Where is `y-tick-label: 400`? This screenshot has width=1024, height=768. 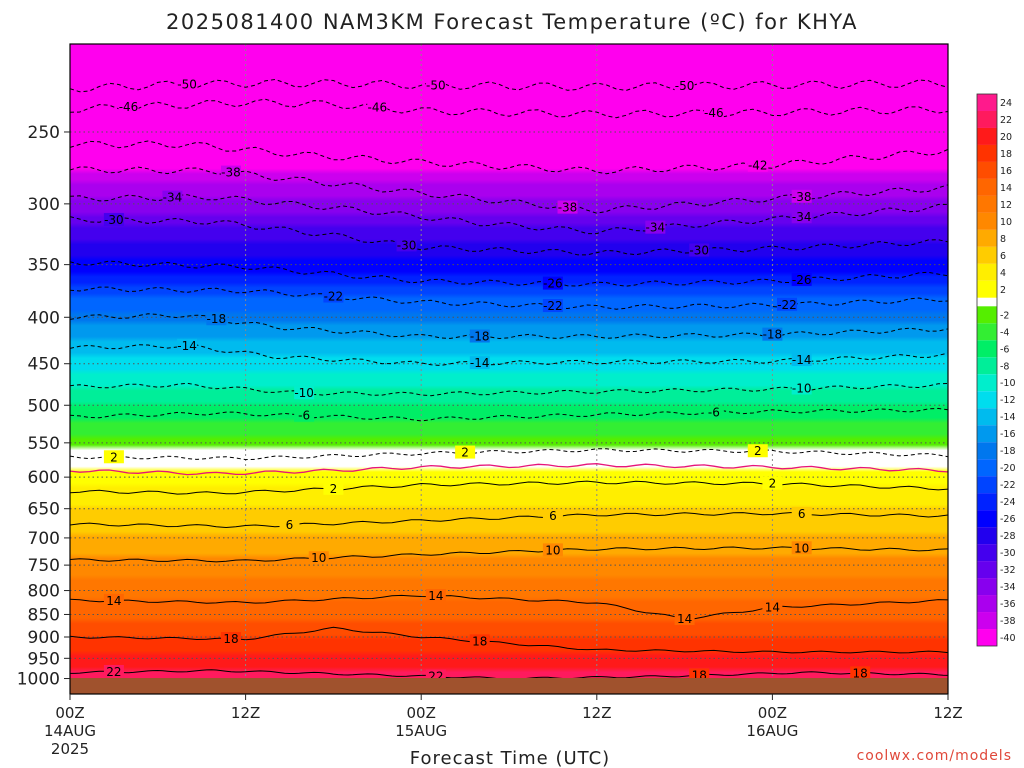
y-tick-label: 400 is located at coordinates (44, 318).